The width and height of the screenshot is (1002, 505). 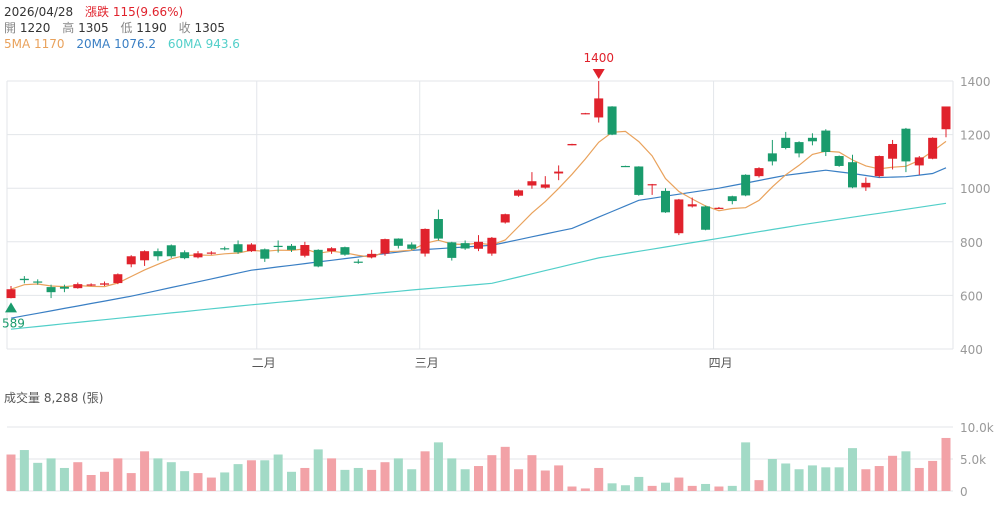 I want to click on ma20-label: 20MA, so click(x=93, y=44).